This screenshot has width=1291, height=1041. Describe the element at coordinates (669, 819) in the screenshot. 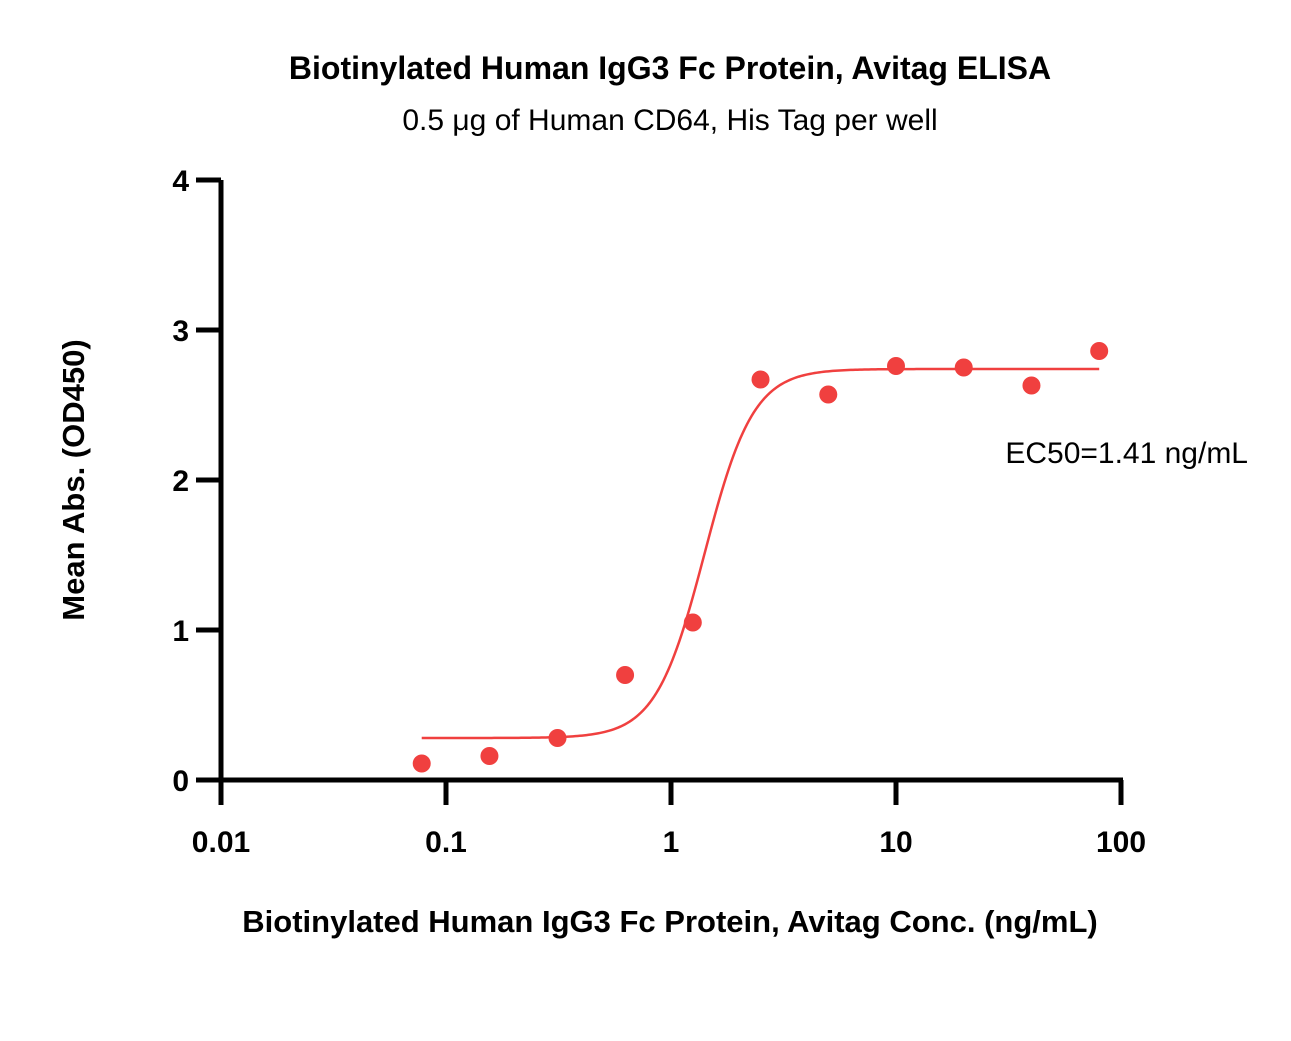

I see `x-axis-ticks: 0.01 0.1 1 10 100` at that location.